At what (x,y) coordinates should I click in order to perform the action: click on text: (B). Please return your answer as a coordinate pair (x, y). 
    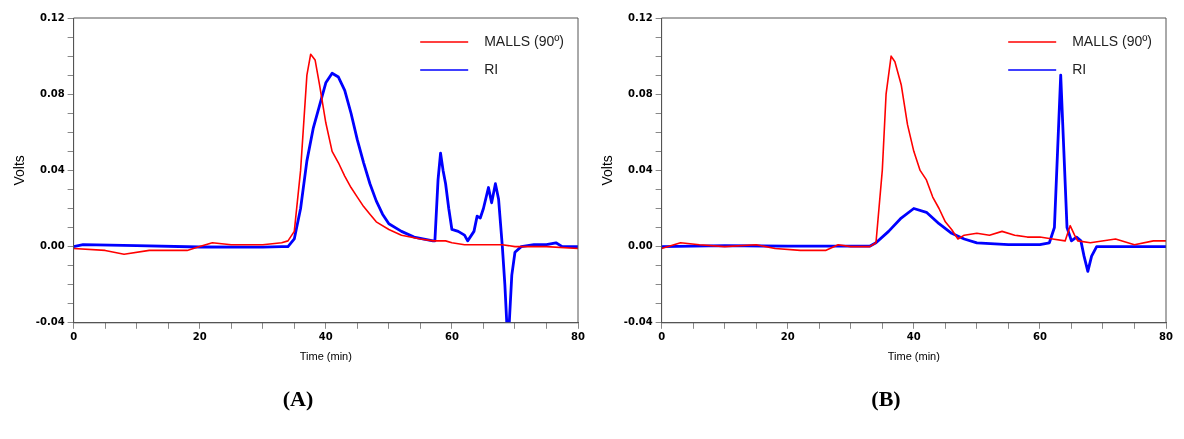
    Looking at the image, I should click on (886, 399).